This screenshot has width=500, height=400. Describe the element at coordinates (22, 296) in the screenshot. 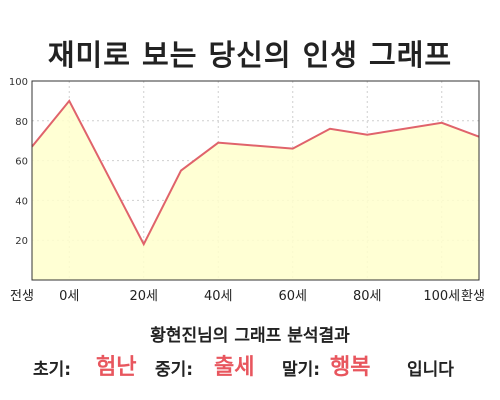

I see `x-tick-label: 전생` at that location.